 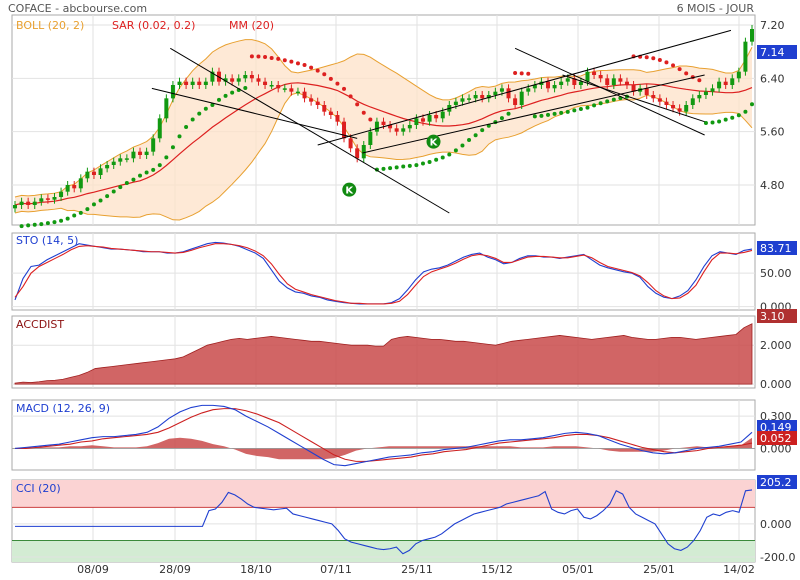 What do you see at coordinates (383, 435) in the screenshot?
I see `macd-line` at bounding box center [383, 435].